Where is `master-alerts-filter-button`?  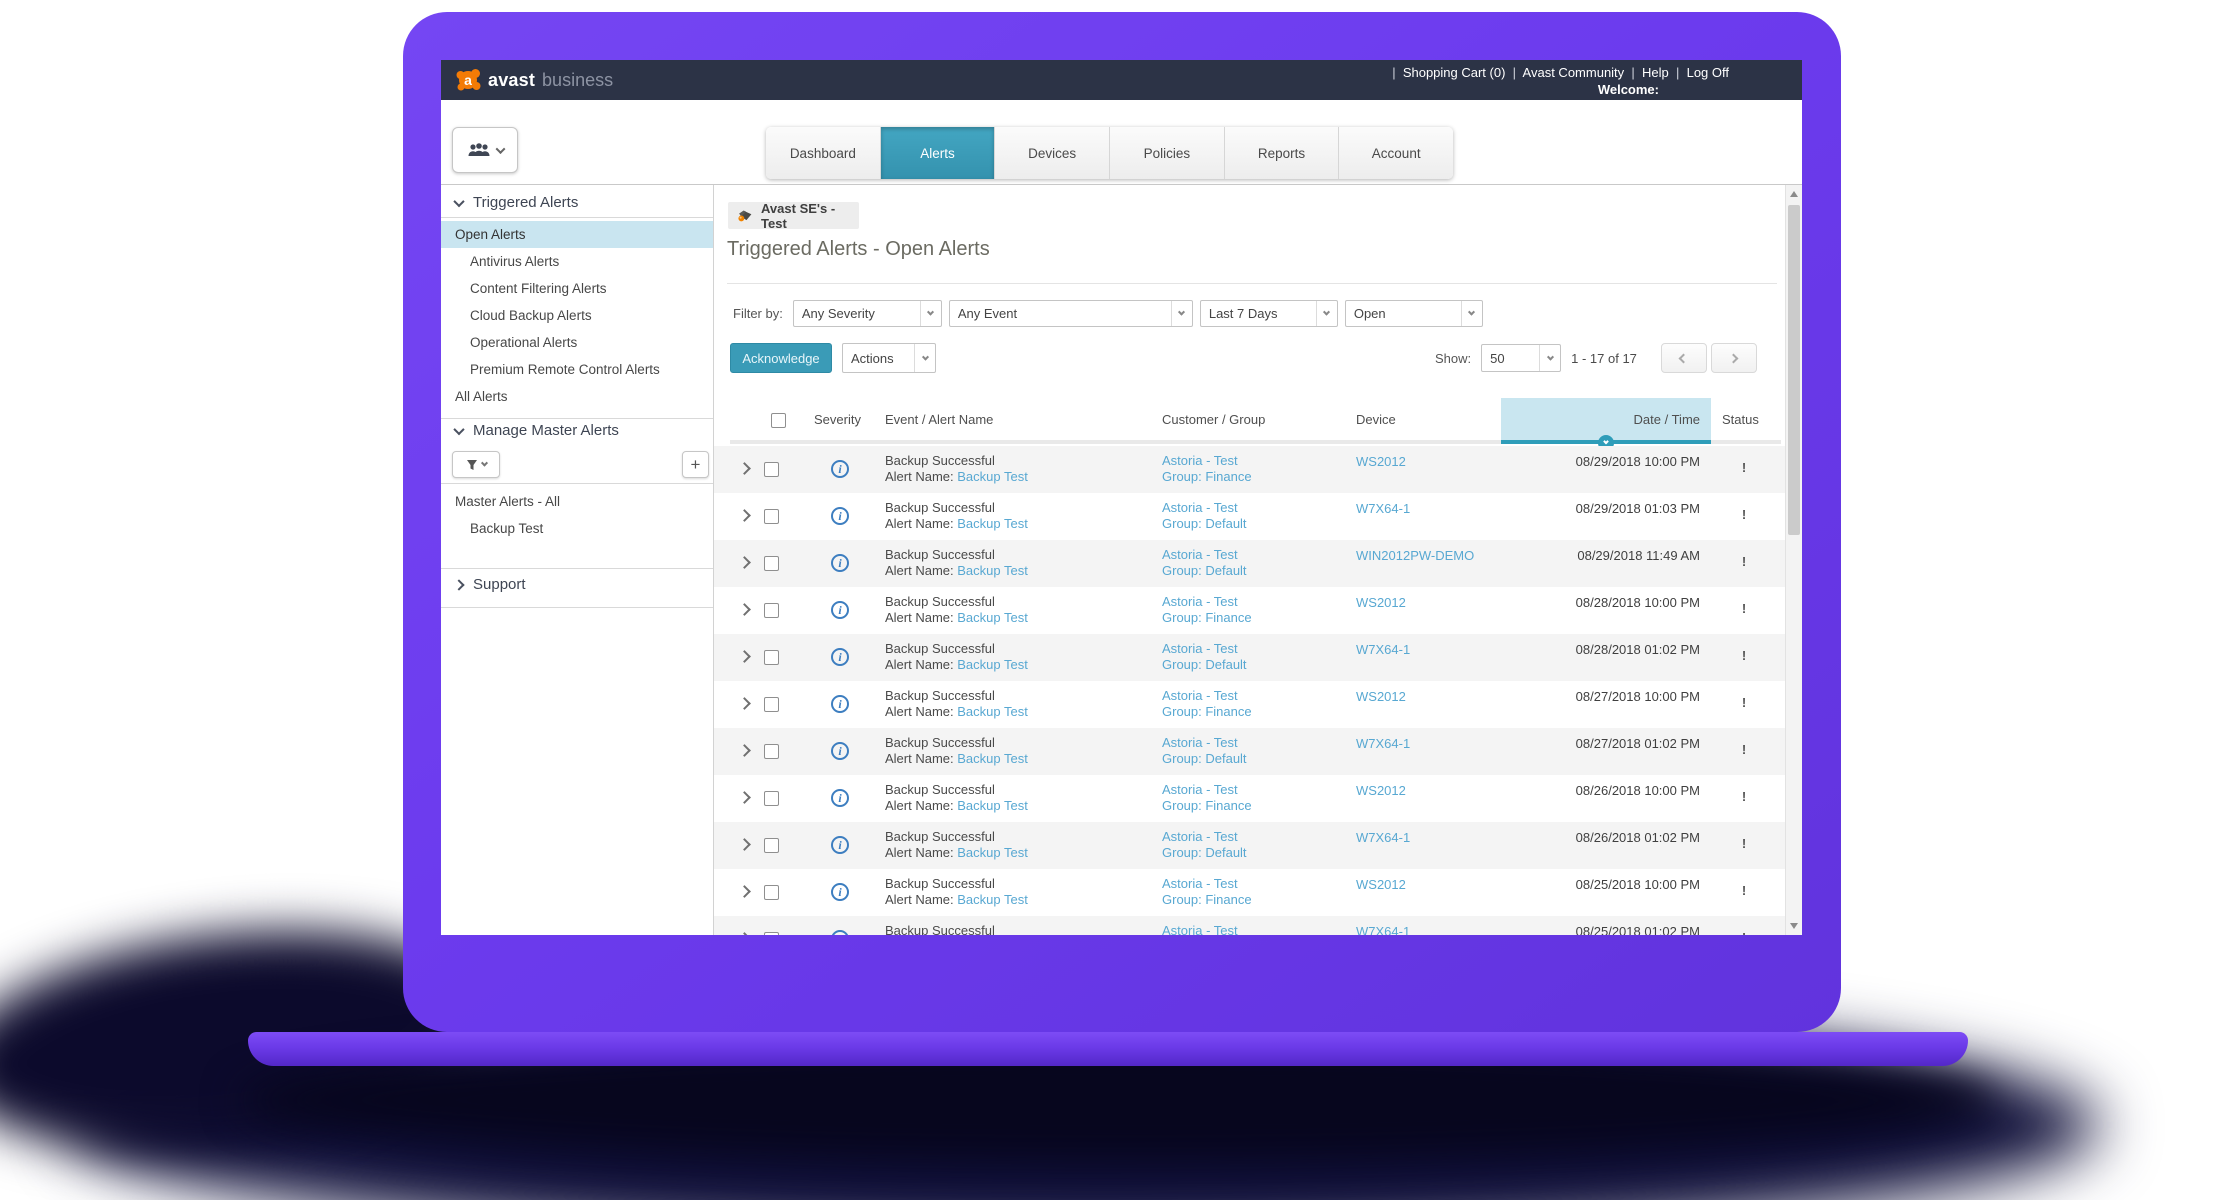 master-alerts-filter-button is located at coordinates (476, 464).